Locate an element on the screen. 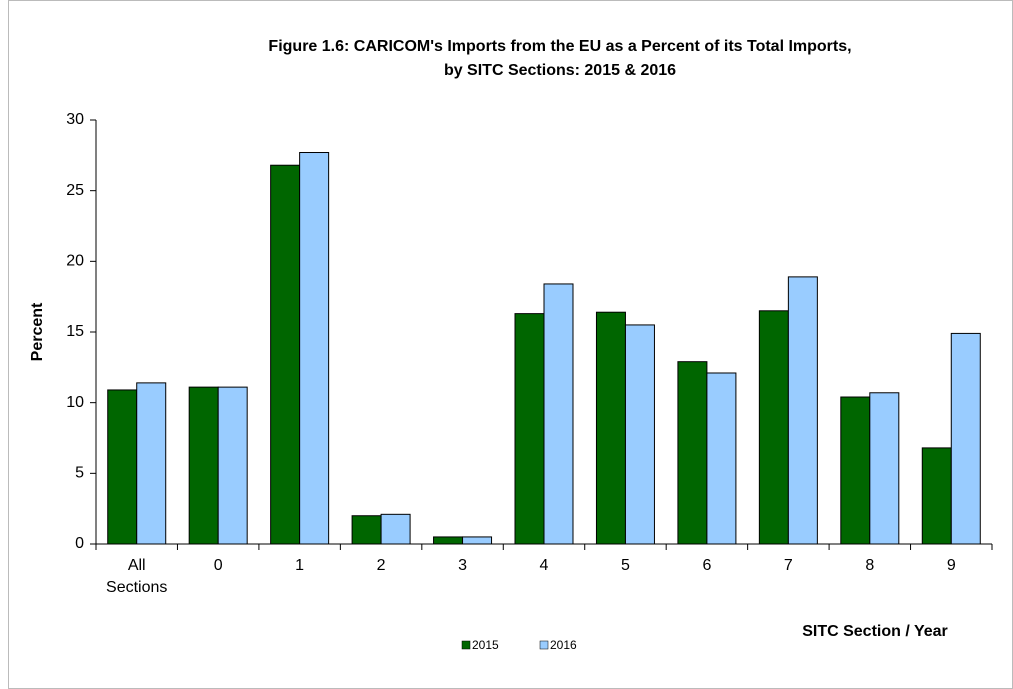 The width and height of the screenshot is (1013, 689). x-tick-label: 6 is located at coordinates (706, 565).